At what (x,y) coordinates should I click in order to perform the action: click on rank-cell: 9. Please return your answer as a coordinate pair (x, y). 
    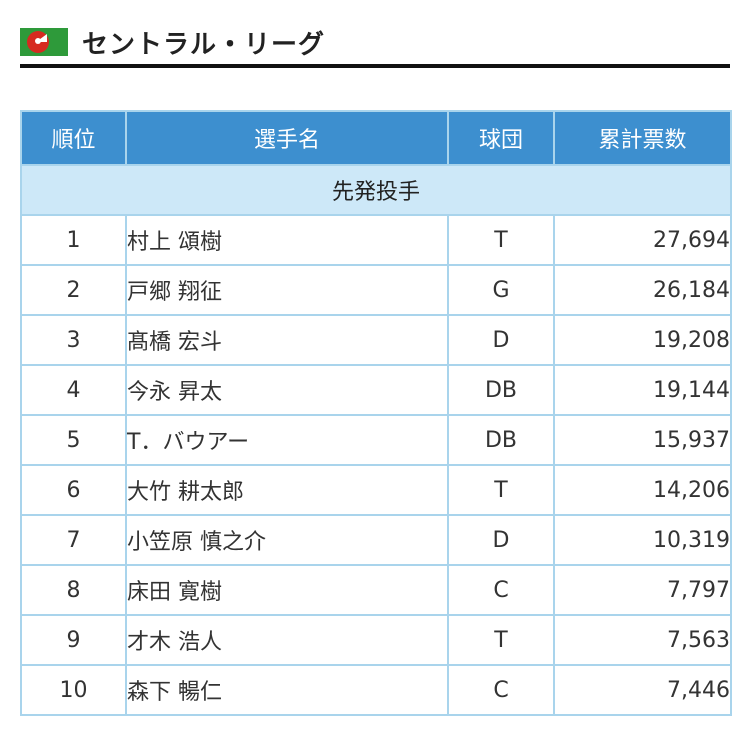
    Looking at the image, I should click on (73, 640).